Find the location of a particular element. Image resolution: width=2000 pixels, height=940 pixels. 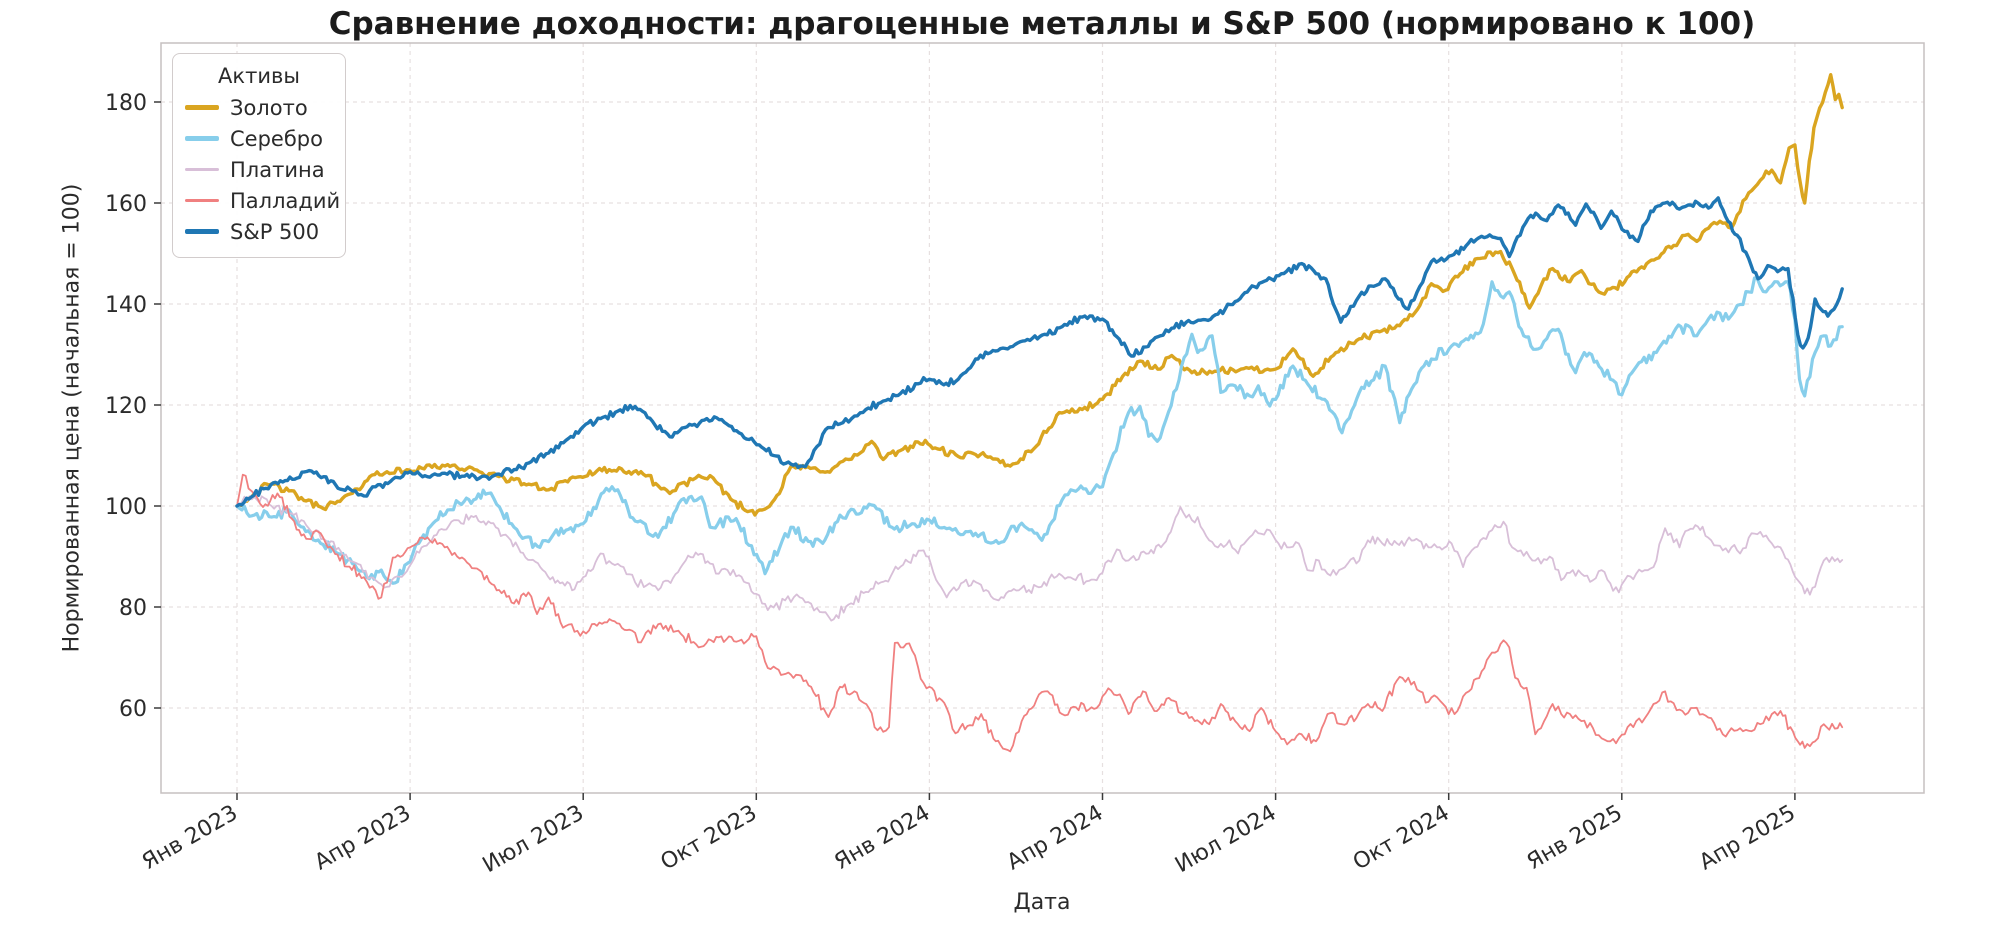

y-axis-title: Нормированная цена (начальная = 100) is located at coordinates (72, 418).